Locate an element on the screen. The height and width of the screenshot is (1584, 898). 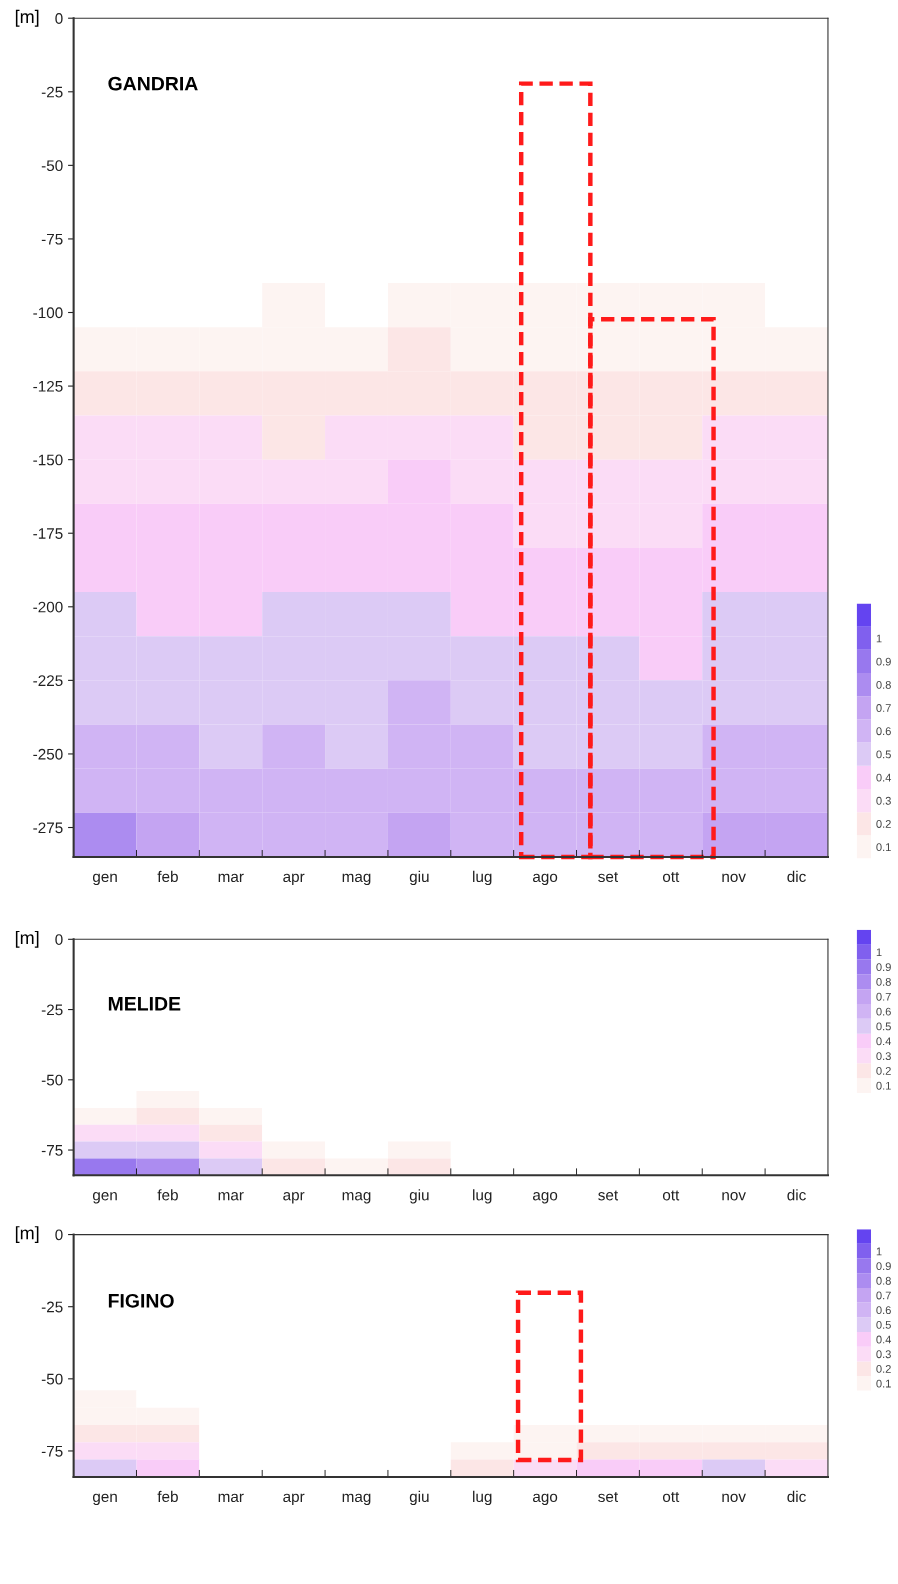
y-tick-label: -175 is located at coordinates (48, 533).